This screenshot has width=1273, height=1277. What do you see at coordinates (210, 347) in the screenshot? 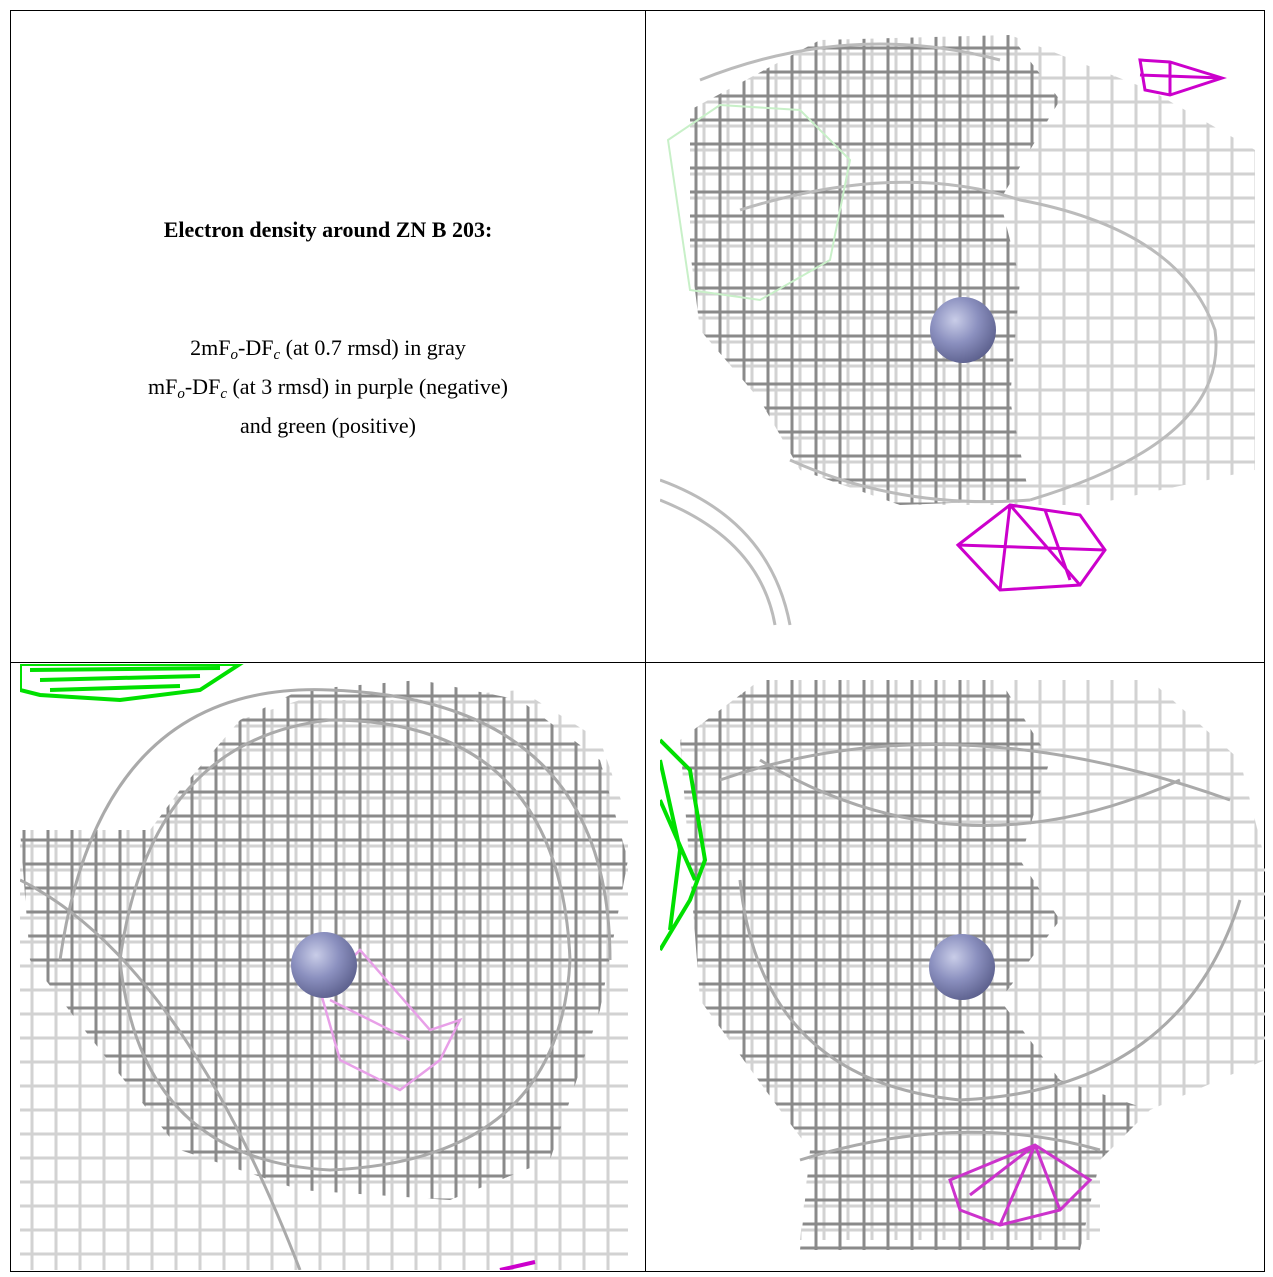
I see `legend-text-part: 2mF` at bounding box center [210, 347].